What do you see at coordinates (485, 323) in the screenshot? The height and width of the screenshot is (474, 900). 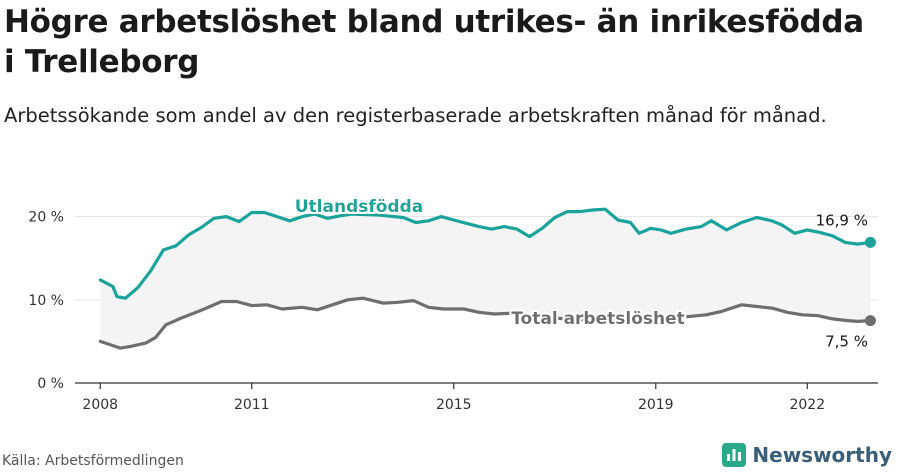 I see `series-line-total` at bounding box center [485, 323].